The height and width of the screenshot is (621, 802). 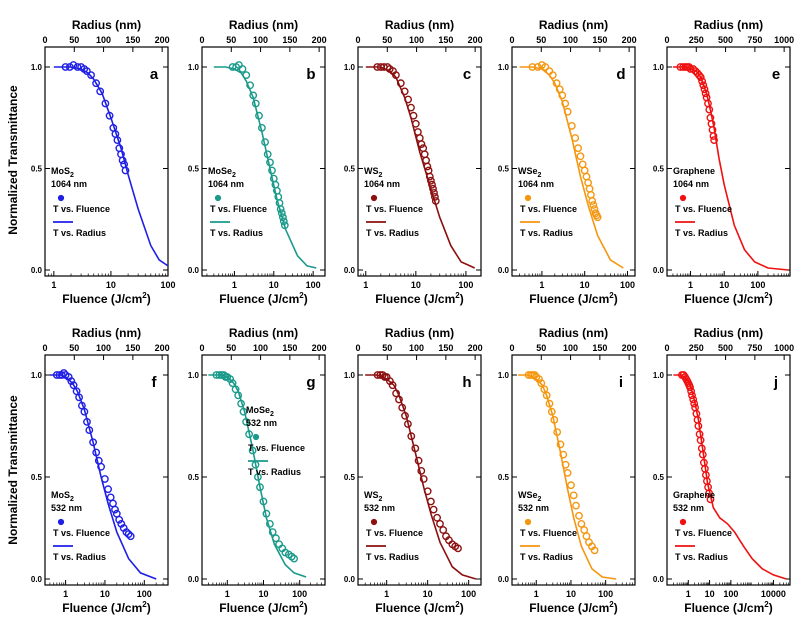 What do you see at coordinates (231, 348) in the screenshot?
I see `panel-g-toptick-label: 50` at bounding box center [231, 348].